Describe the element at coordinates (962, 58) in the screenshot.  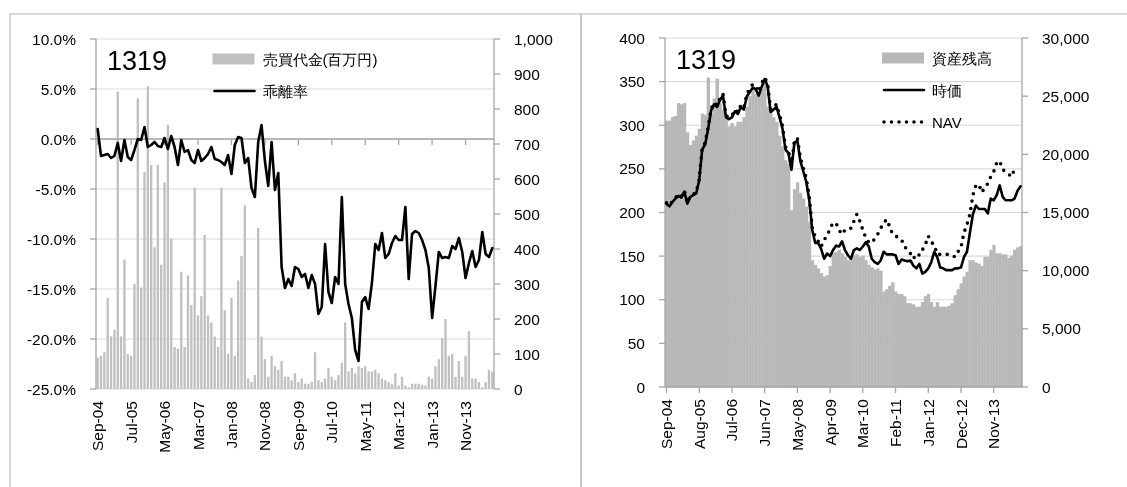
I see `legend-label: 資産残高` at that location.